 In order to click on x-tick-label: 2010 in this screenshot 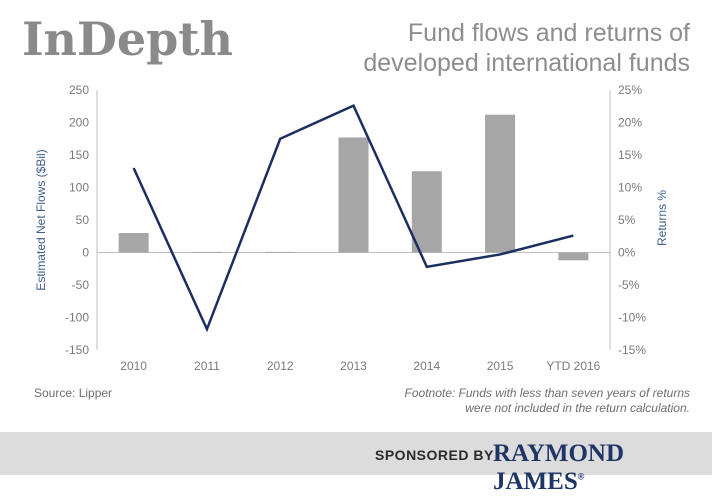, I will do `click(133, 366)`.